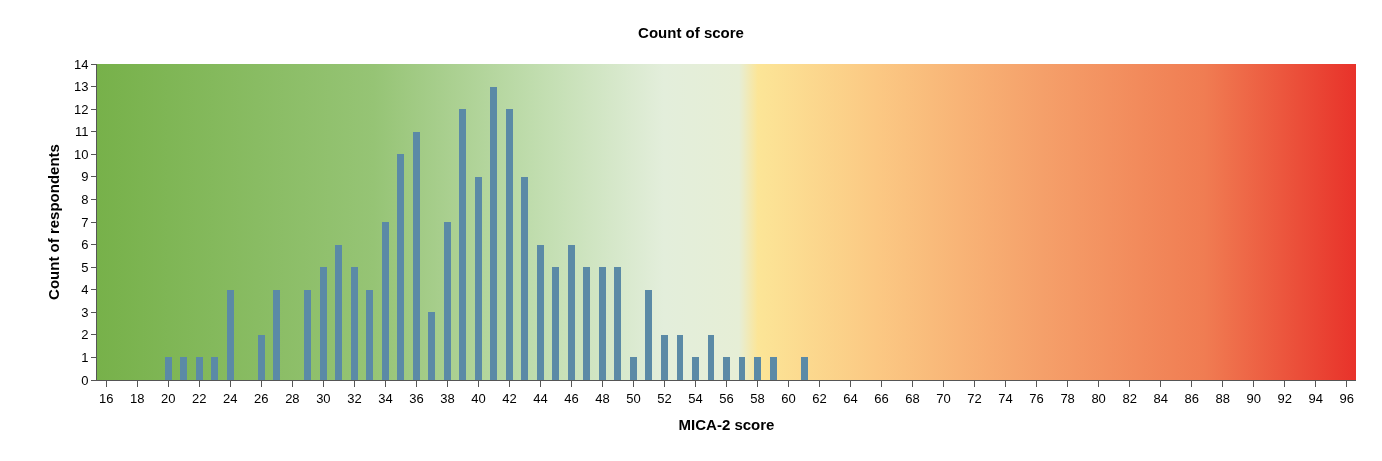  What do you see at coordinates (1129, 398) in the screenshot?
I see `x-tick-label: 82` at bounding box center [1129, 398].